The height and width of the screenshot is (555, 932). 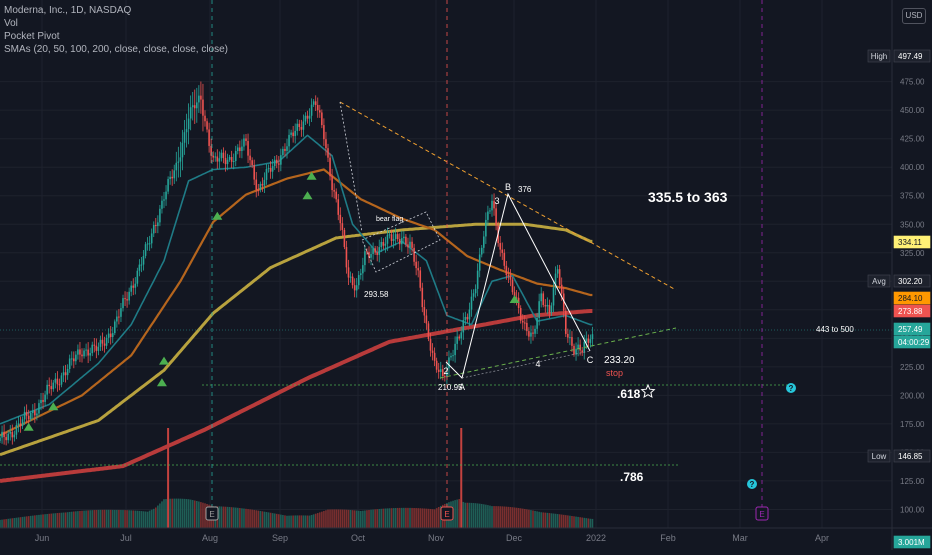 I want to click on volume-pane, so click(x=297, y=478).